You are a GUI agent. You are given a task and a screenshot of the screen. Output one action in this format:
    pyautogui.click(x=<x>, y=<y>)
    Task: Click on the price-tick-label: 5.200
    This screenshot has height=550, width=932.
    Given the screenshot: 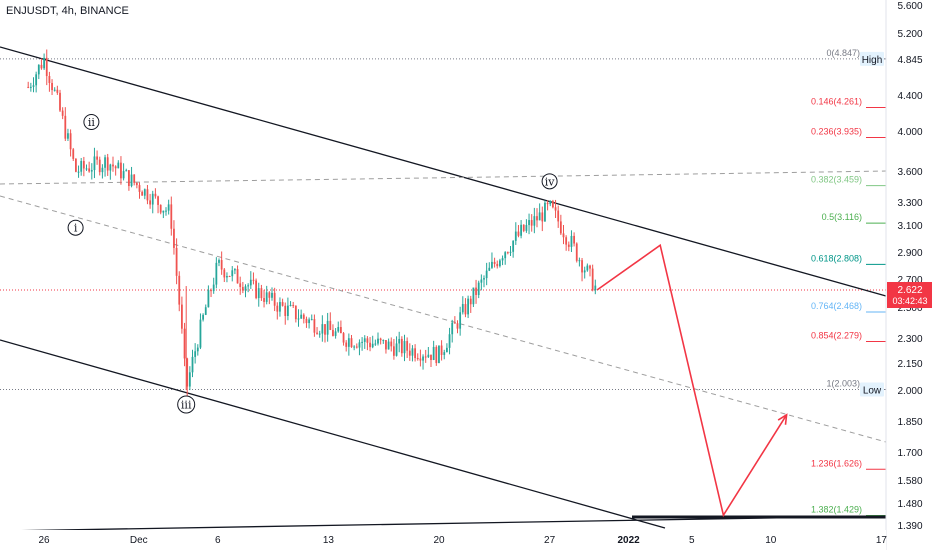 What is the action you would take?
    pyautogui.click(x=909, y=34)
    